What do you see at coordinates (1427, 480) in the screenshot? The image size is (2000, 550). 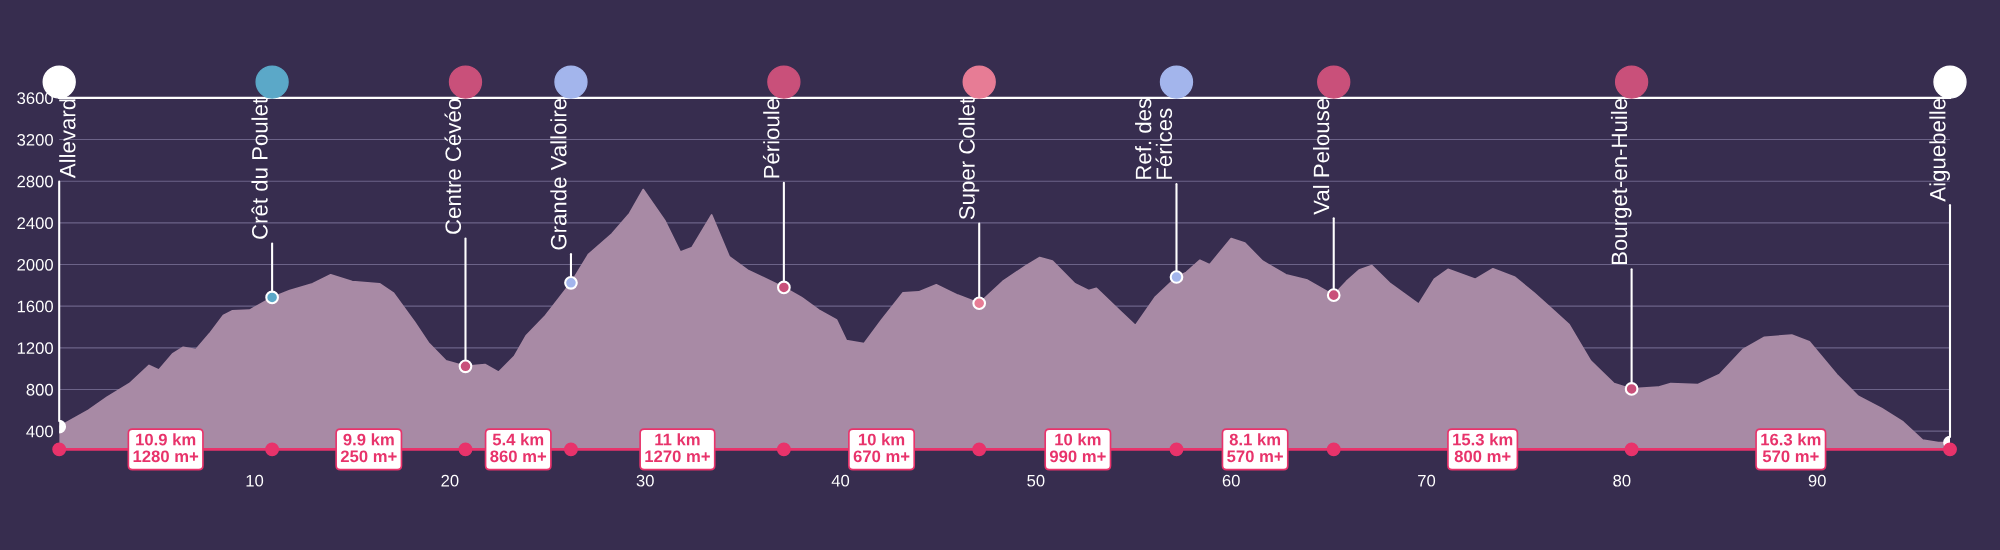 I see `x-tick-label: 70` at bounding box center [1427, 480].